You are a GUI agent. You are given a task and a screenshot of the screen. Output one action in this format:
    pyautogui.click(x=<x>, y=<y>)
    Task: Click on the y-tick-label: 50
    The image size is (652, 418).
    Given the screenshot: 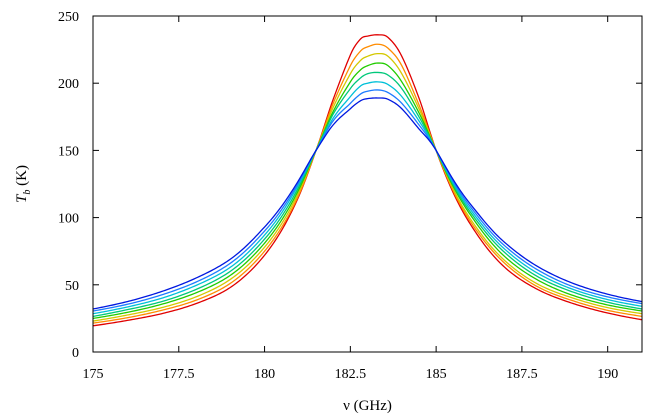 What is the action you would take?
    pyautogui.click(x=72, y=286)
    